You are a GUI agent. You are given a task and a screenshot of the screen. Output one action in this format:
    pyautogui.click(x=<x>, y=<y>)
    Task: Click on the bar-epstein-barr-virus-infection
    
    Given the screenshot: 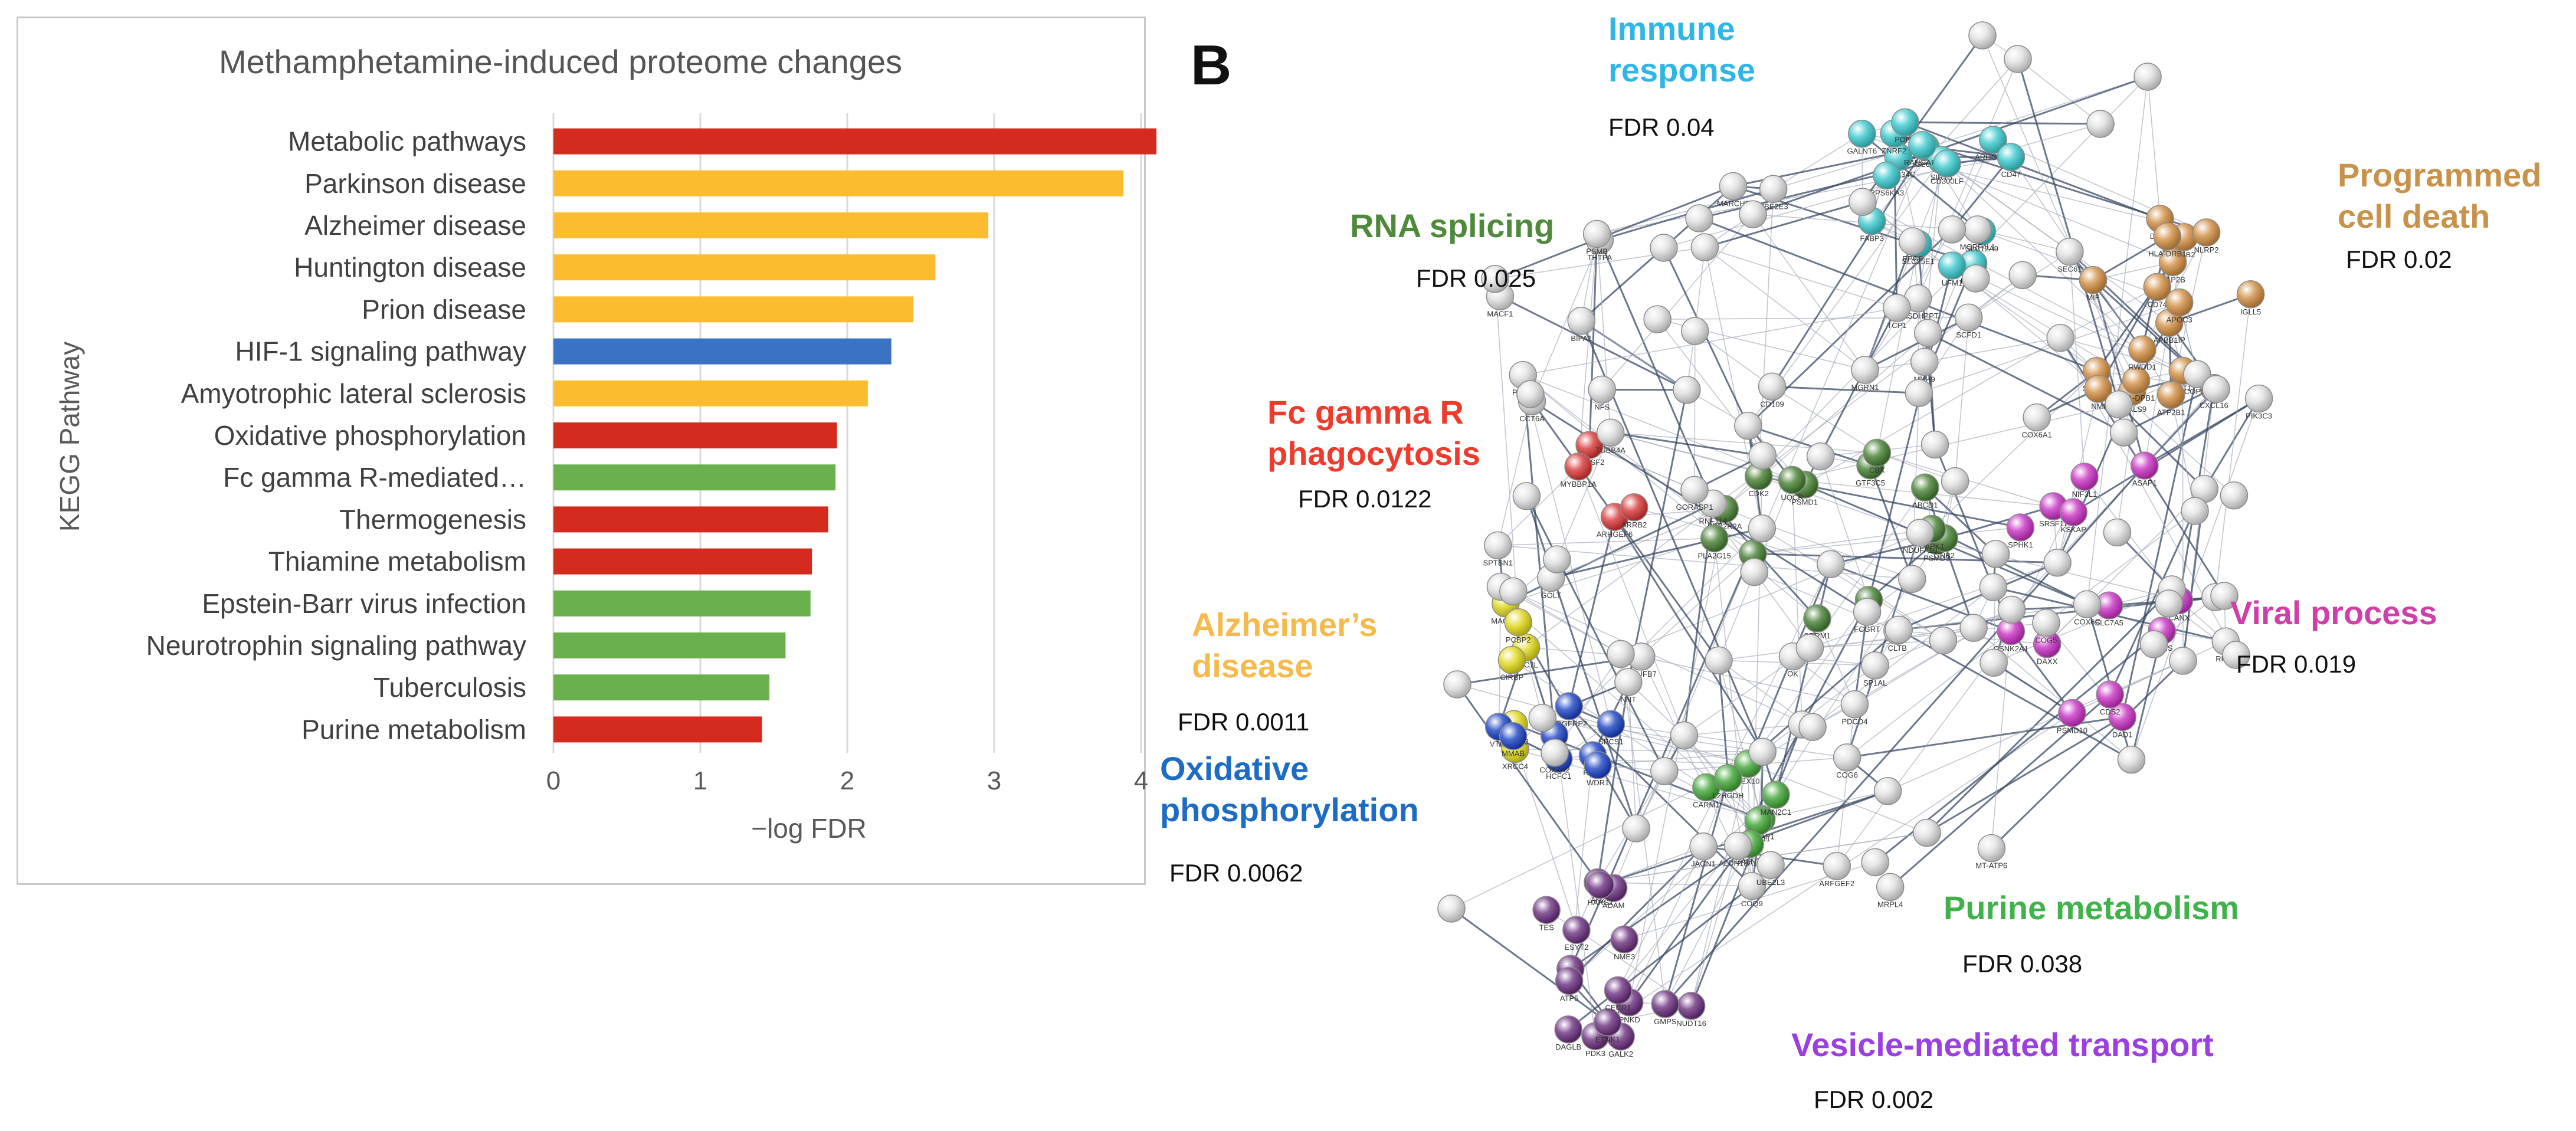 What is the action you would take?
    pyautogui.click(x=682, y=603)
    